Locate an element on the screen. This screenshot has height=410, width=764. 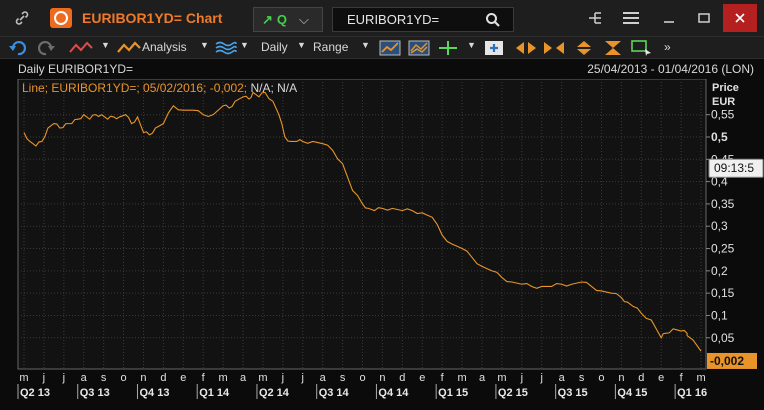
menu-icon is located at coordinates (631, 18).